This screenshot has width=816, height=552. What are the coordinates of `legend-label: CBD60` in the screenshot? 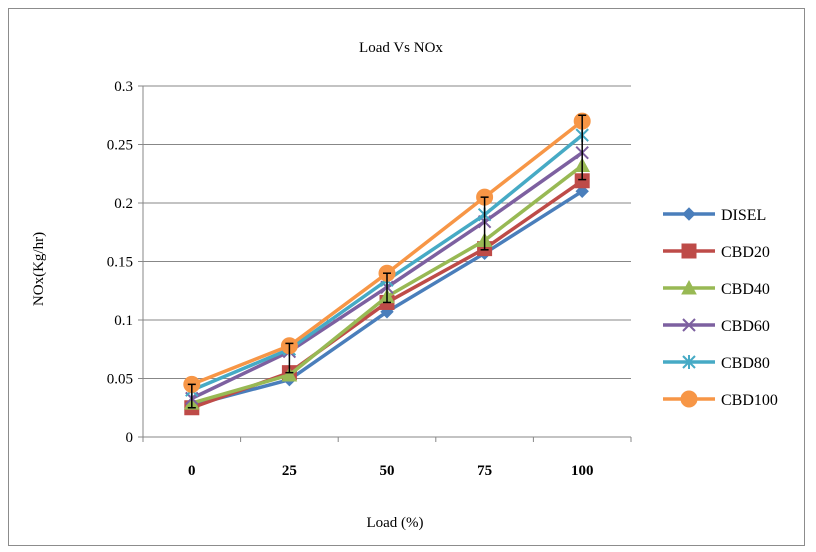 It's located at (745, 326).